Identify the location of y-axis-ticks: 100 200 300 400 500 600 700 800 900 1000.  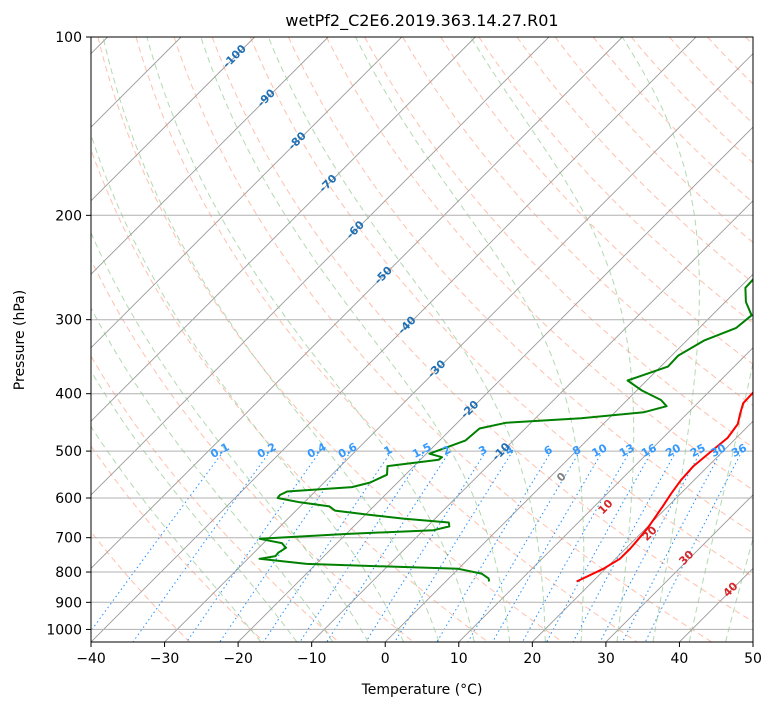
(68, 334).